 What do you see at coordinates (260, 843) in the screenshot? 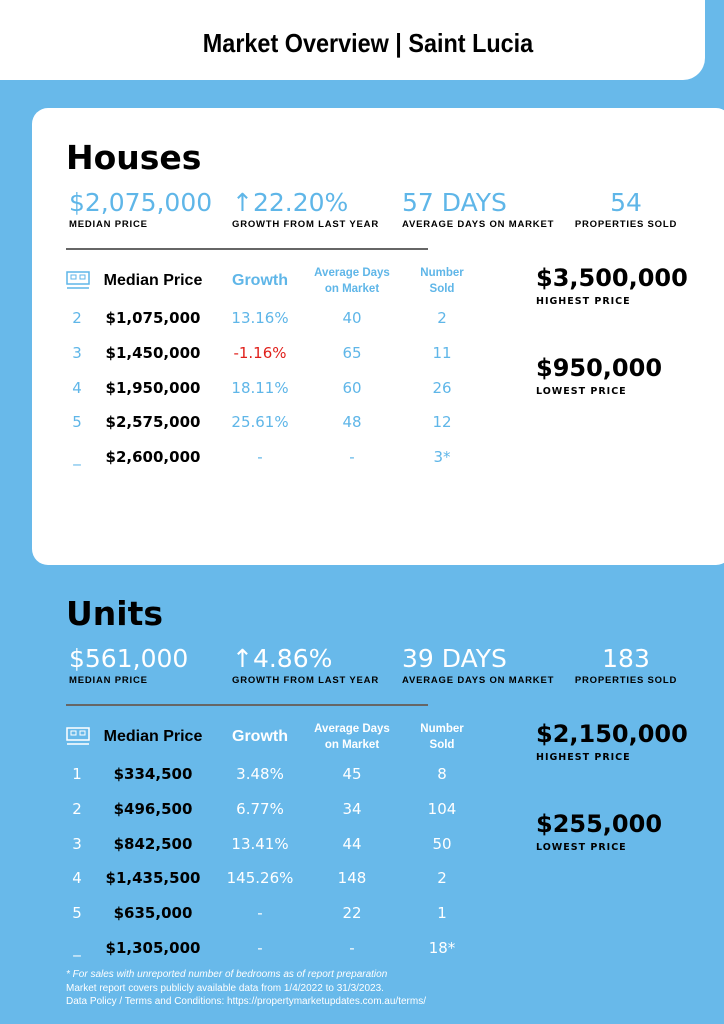
I see `units-row-growth: 13.41%` at bounding box center [260, 843].